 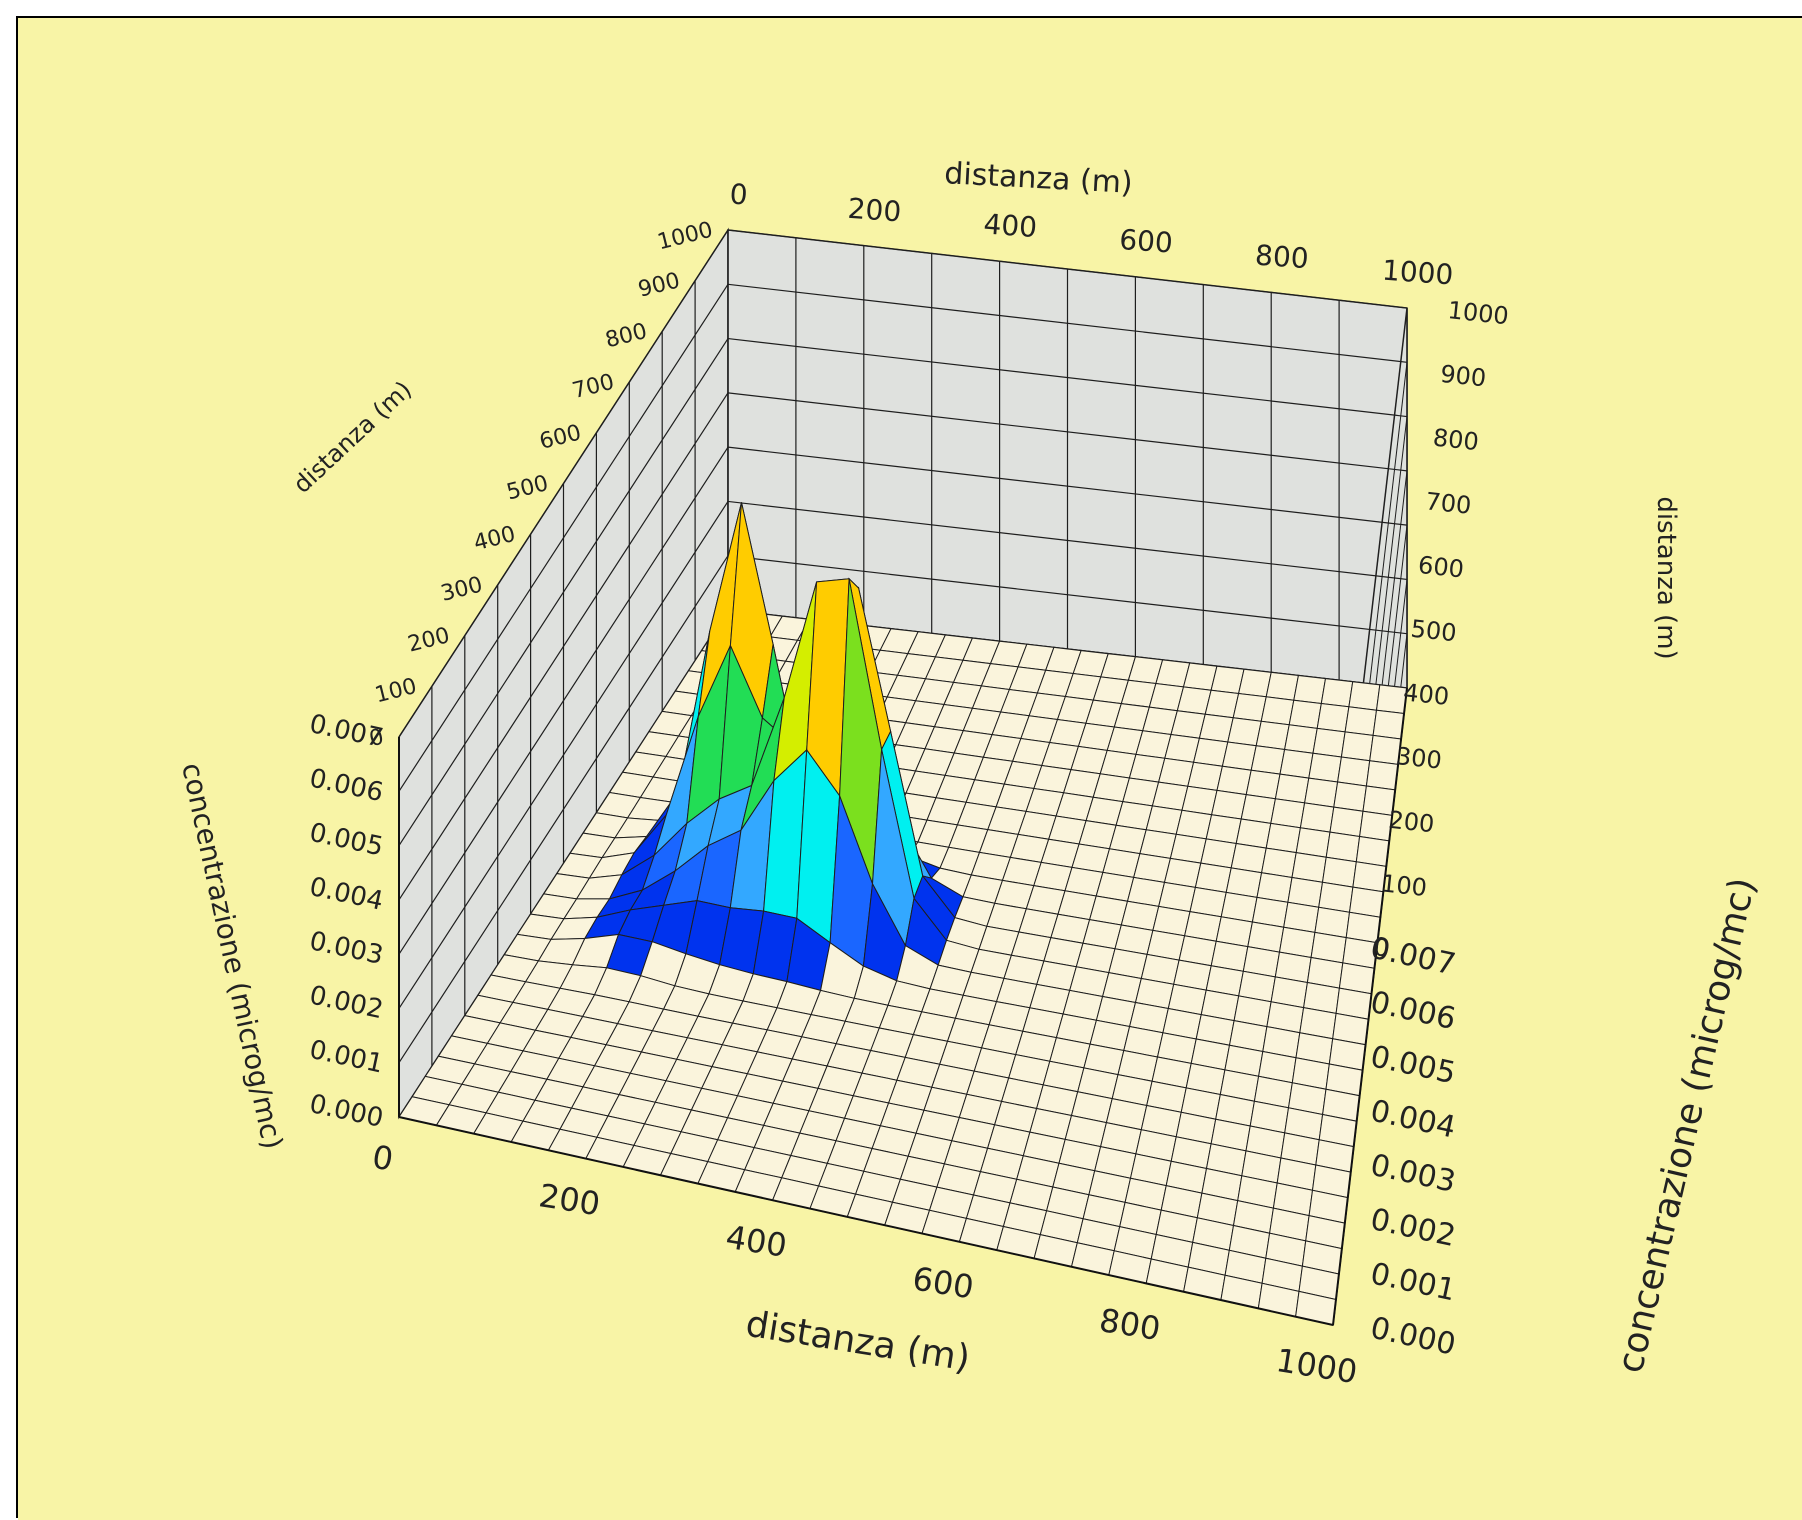 I want to click on y-right-tick-label: 200, so click(x=1411, y=822).